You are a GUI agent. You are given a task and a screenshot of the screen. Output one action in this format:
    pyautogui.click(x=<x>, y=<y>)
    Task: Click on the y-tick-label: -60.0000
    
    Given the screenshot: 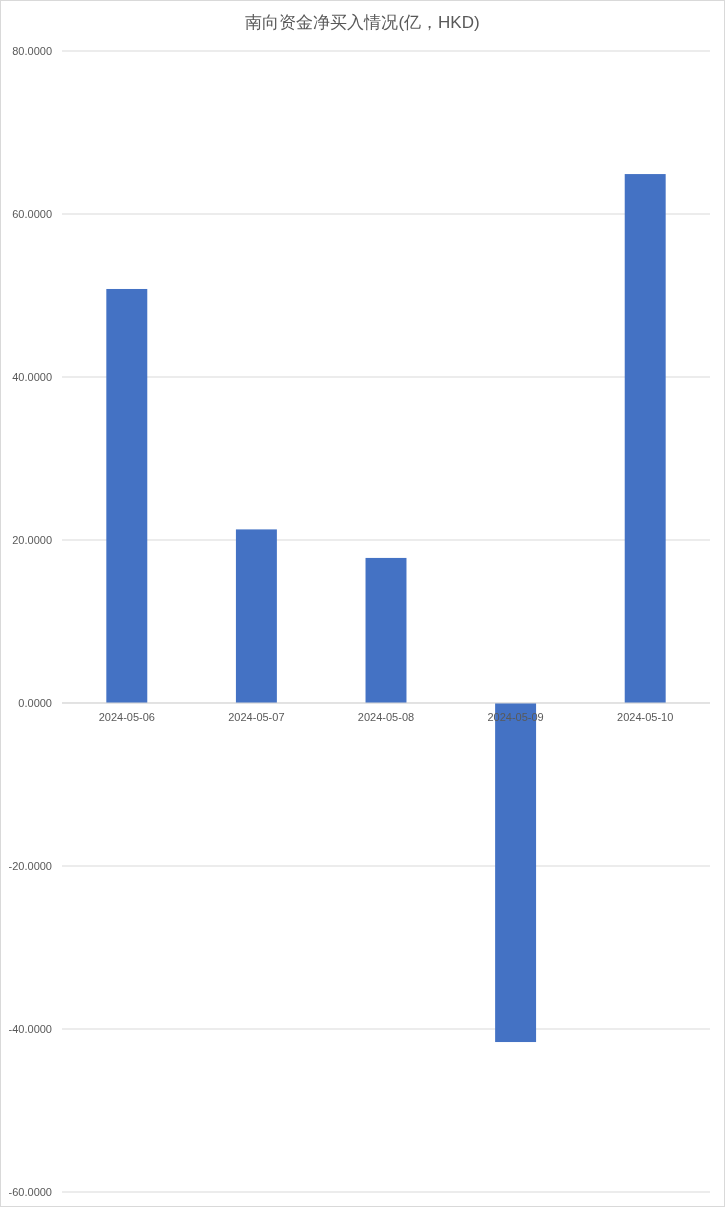 What is the action you would take?
    pyautogui.click(x=30, y=1192)
    